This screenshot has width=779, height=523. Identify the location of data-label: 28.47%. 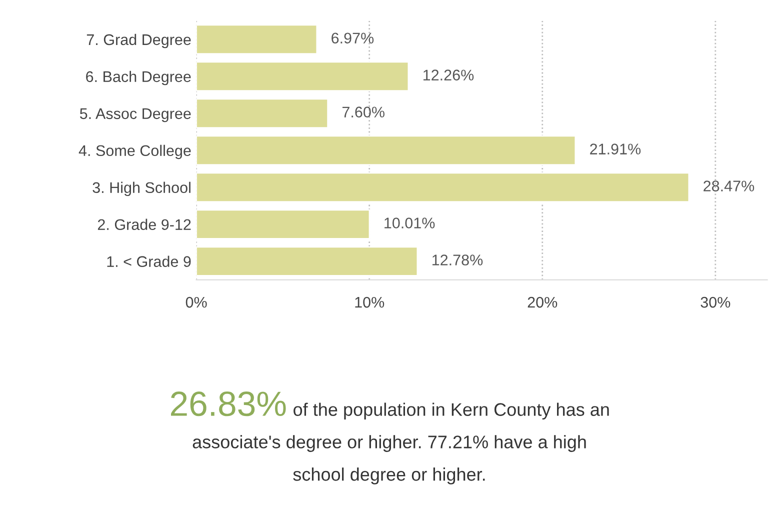
(729, 186).